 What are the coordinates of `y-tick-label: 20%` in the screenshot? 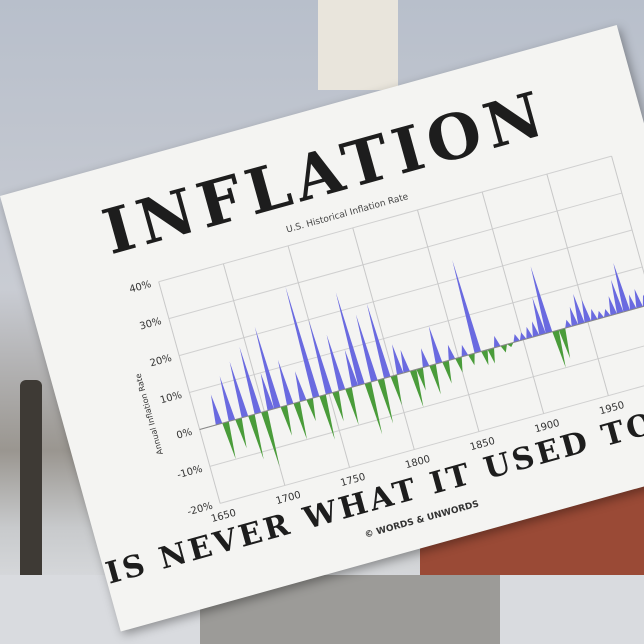 It's located at (161, 361).